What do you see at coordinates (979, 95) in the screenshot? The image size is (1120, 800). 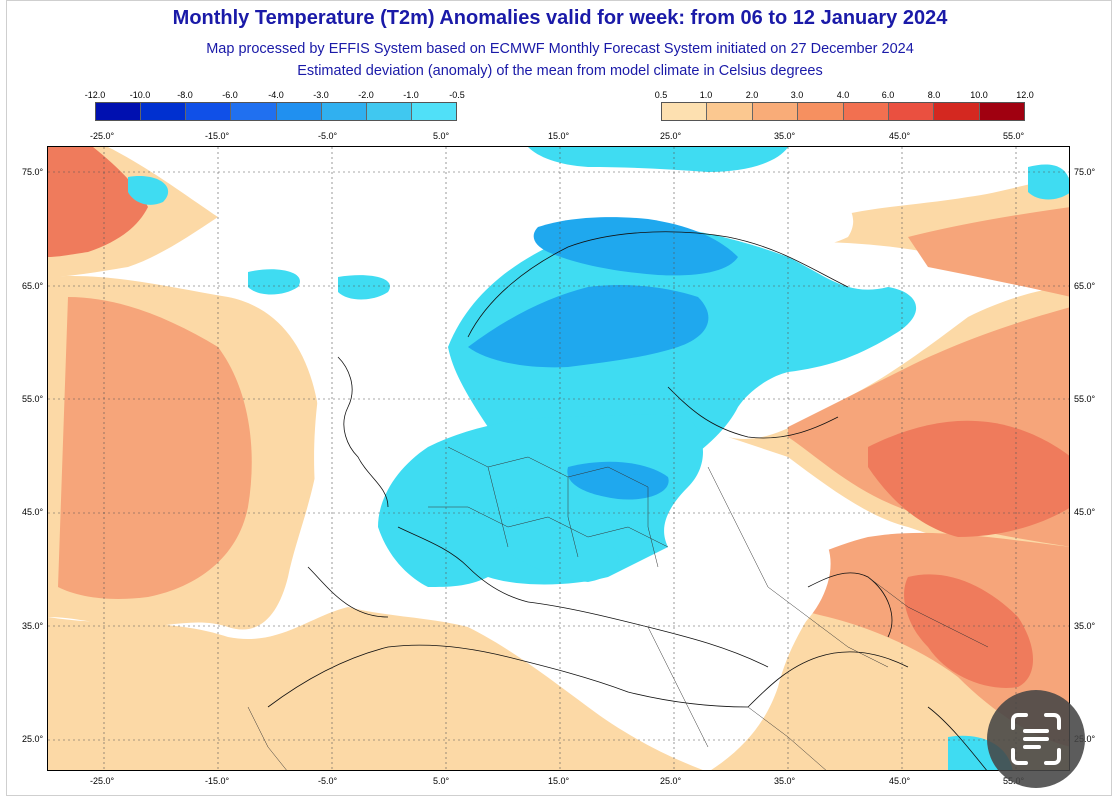 I see `legend-tick: 10.0` at bounding box center [979, 95].